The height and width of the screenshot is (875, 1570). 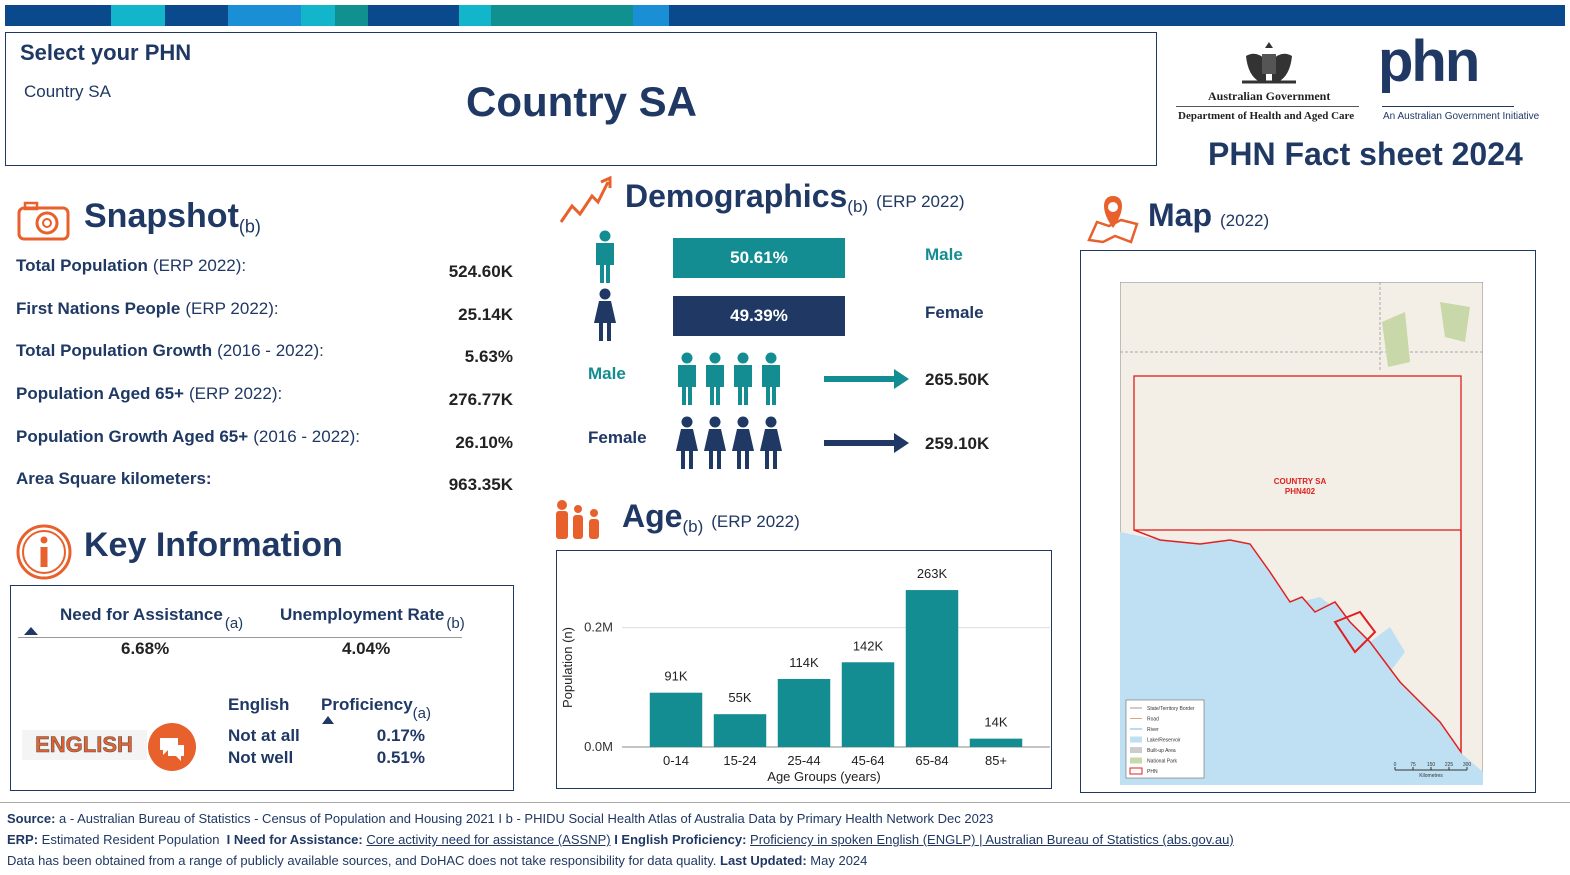 I want to click on y-tick-label: 0.0M, so click(x=598, y=746).